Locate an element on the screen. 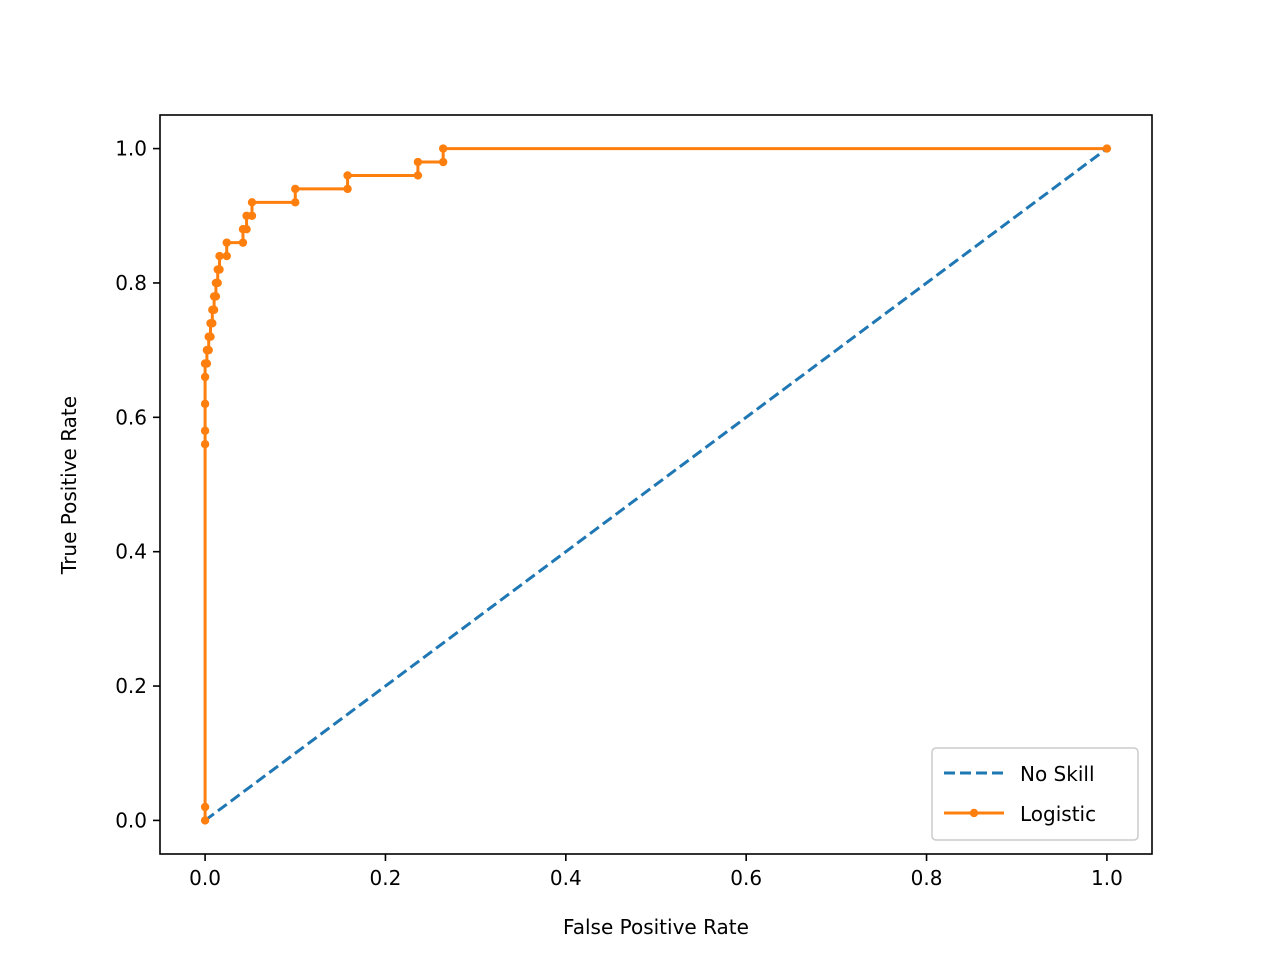 The height and width of the screenshot is (960, 1280). y-tick-label: 1.0 is located at coordinates (131, 149).